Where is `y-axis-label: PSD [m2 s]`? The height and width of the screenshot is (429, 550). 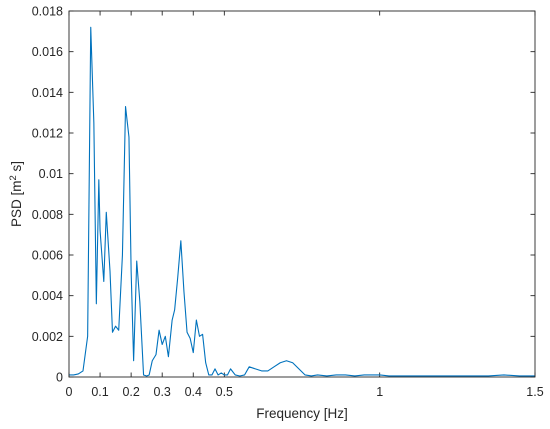
y-axis-label: PSD [m2 s] is located at coordinates (16, 194).